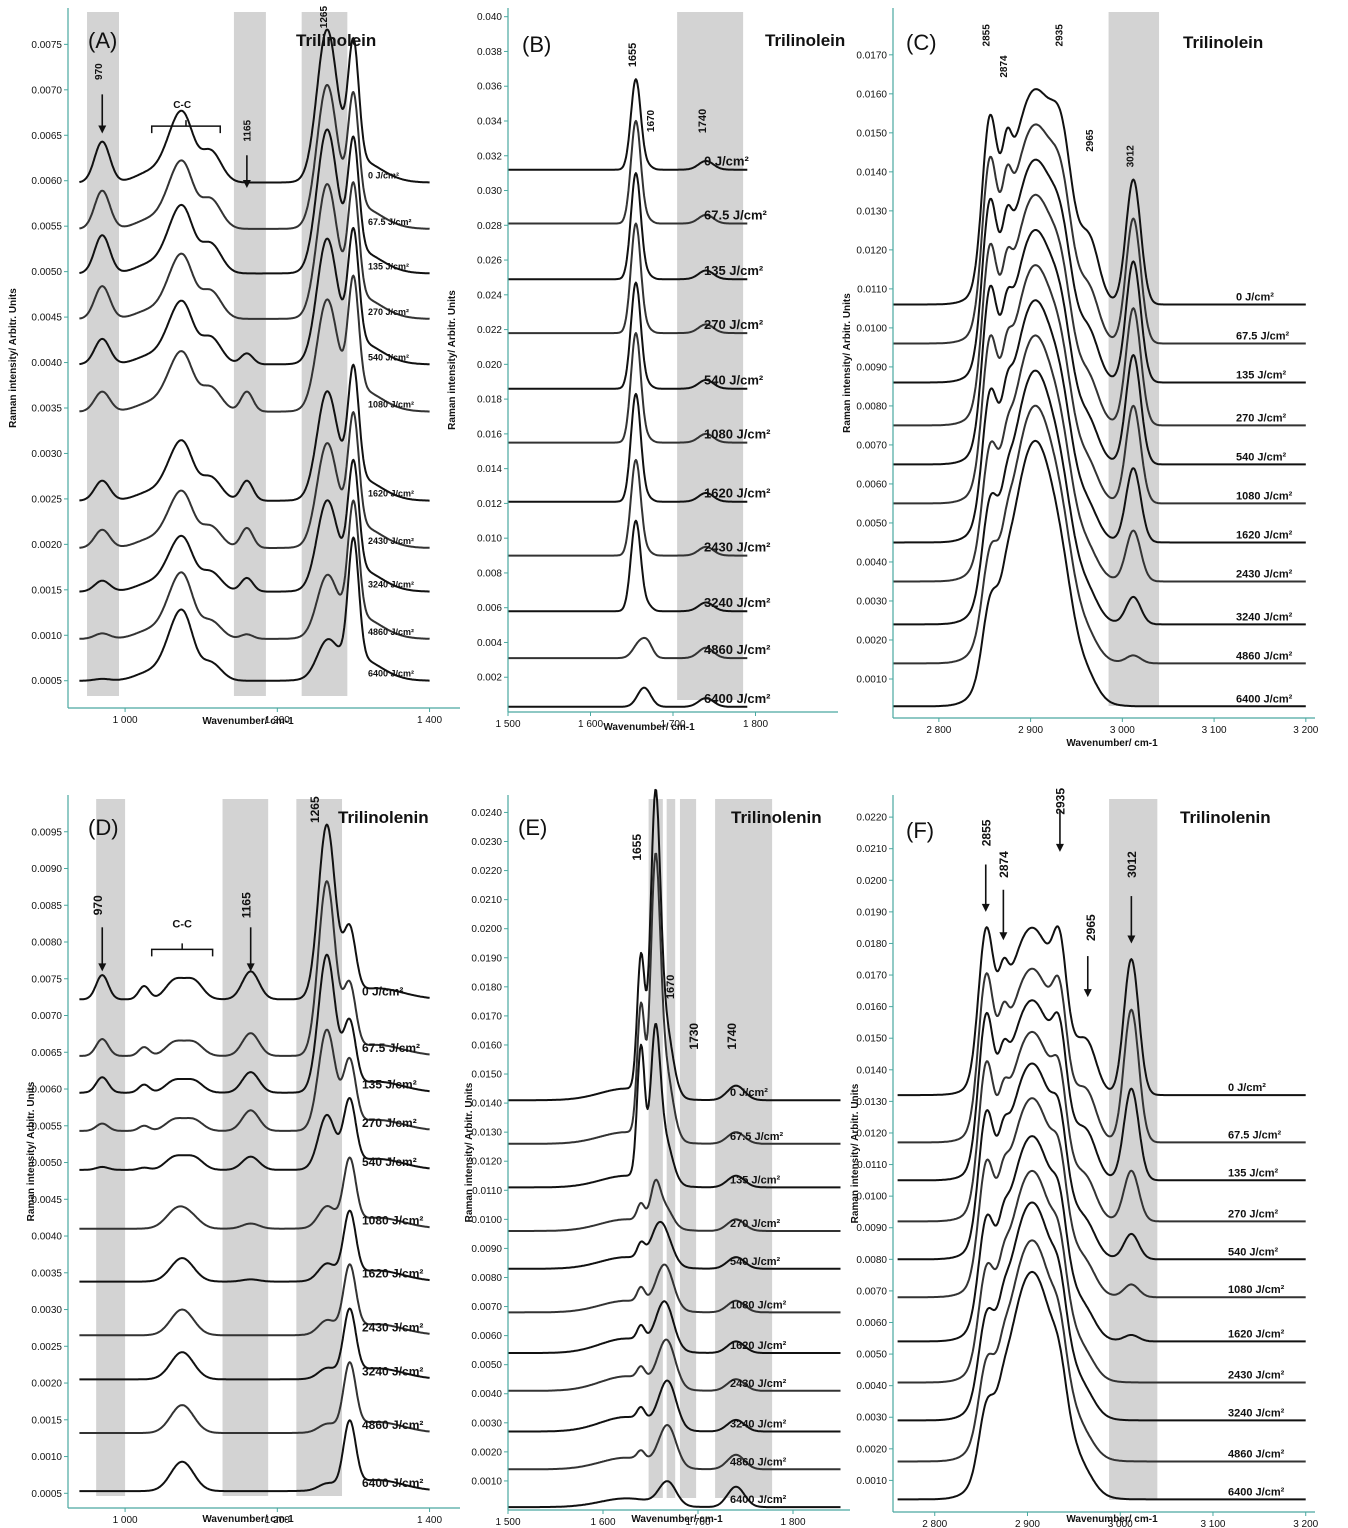 This screenshot has height=1528, width=1348. What do you see at coordinates (489, 539) in the screenshot?
I see `y-tick-label: 0.010` at bounding box center [489, 539].